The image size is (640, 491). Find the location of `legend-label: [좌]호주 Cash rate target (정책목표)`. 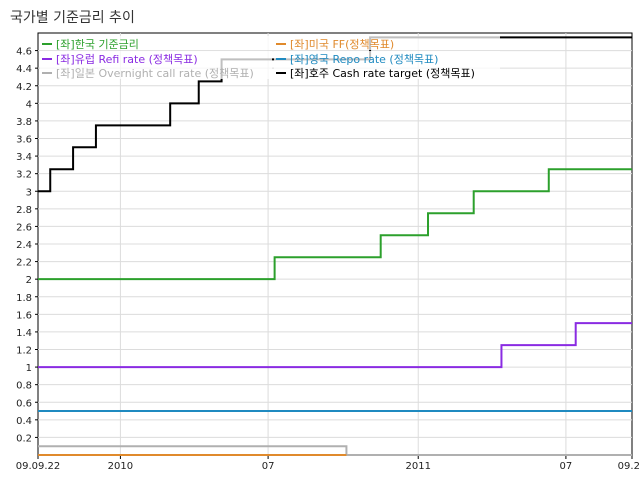

legend-label: [좌]호주 Cash rate target (정책목표) is located at coordinates (382, 73).